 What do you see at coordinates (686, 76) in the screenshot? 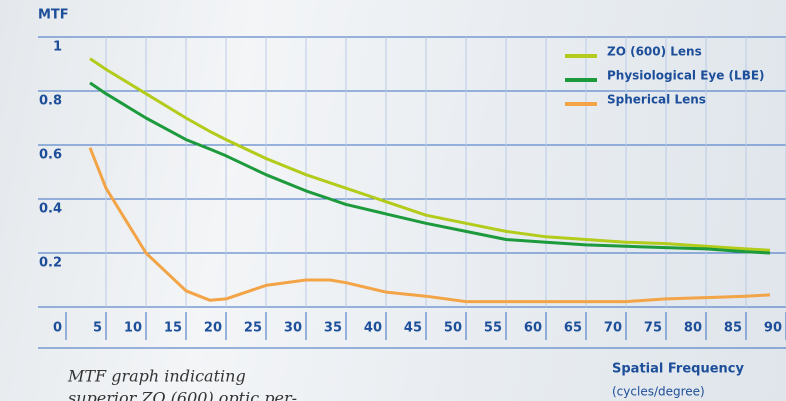
I see `legend-label: Physiological Eye (LBE)` at bounding box center [686, 76].